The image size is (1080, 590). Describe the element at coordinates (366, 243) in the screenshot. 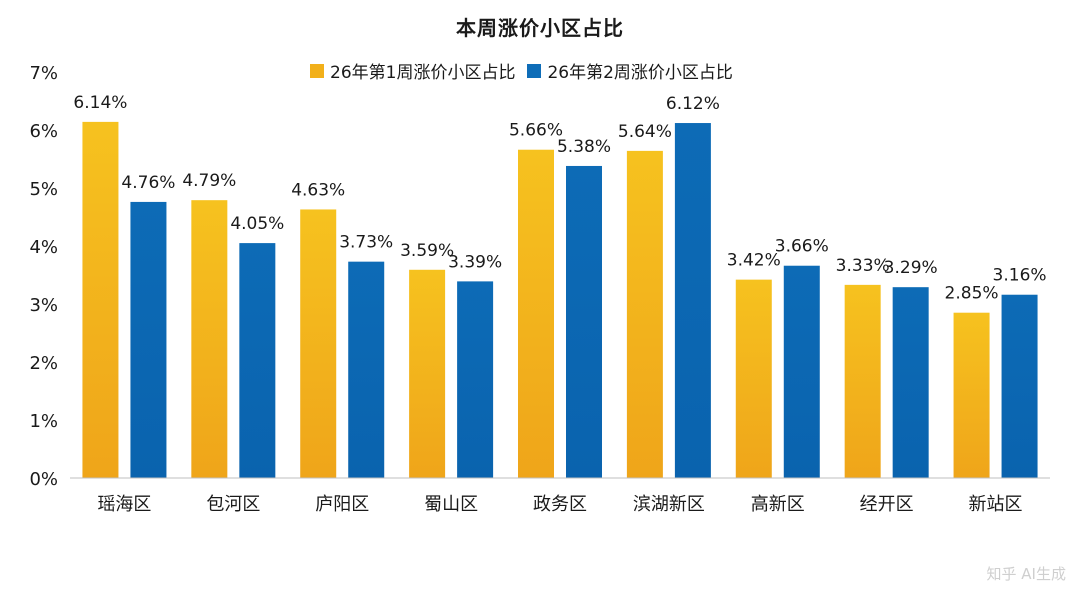

I see `data-label: 3.73%` at that location.